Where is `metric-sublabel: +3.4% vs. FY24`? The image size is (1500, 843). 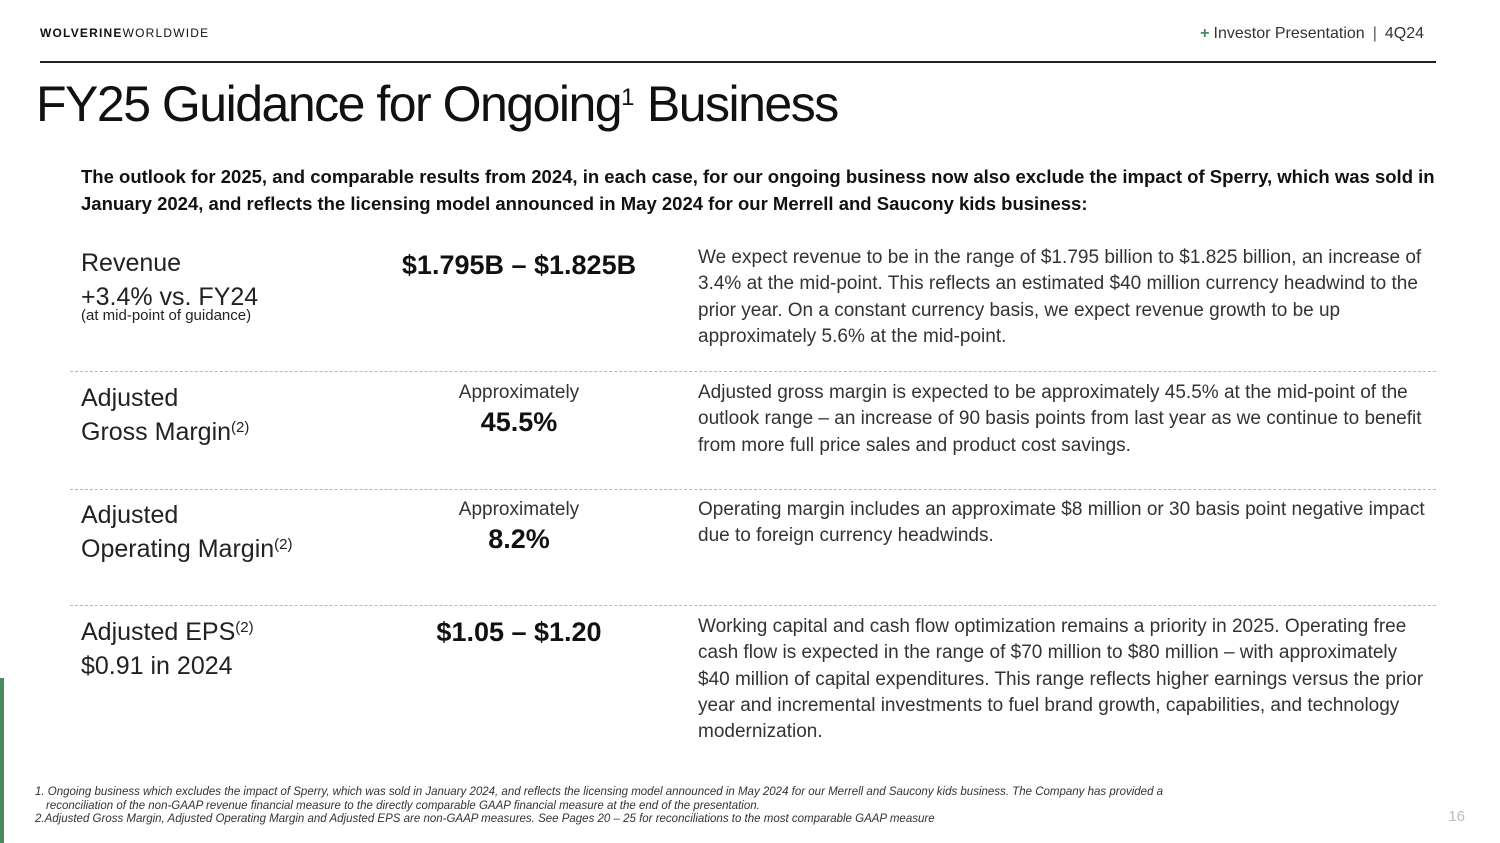
metric-sublabel: +3.4% vs. FY24 is located at coordinates (170, 297).